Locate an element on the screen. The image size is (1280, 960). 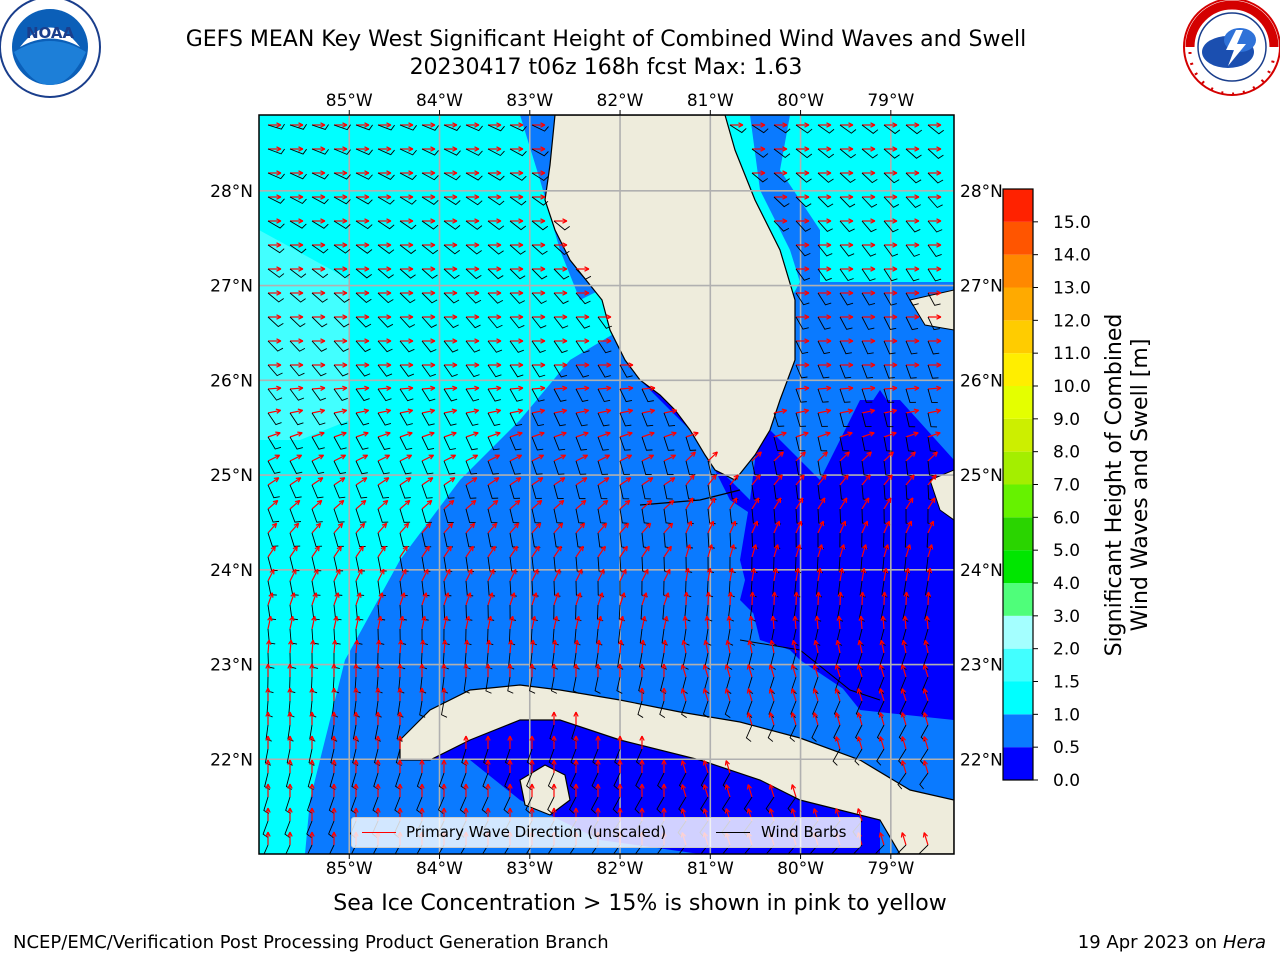
colorbar-segment is located at coordinates (1018, 468).